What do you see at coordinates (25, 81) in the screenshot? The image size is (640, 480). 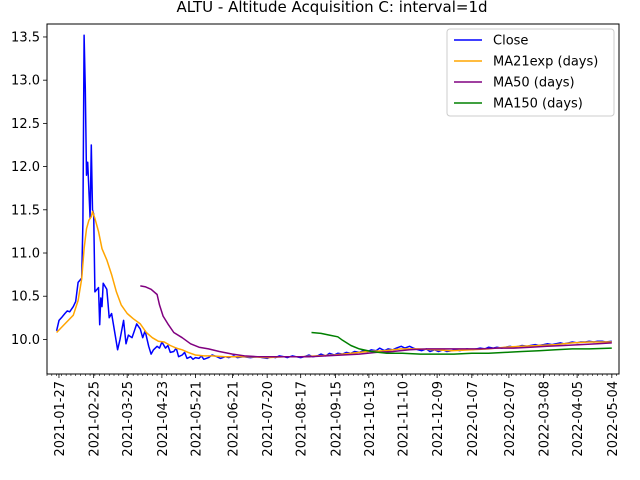 I see `y-tick-label: 13.0` at bounding box center [25, 81].